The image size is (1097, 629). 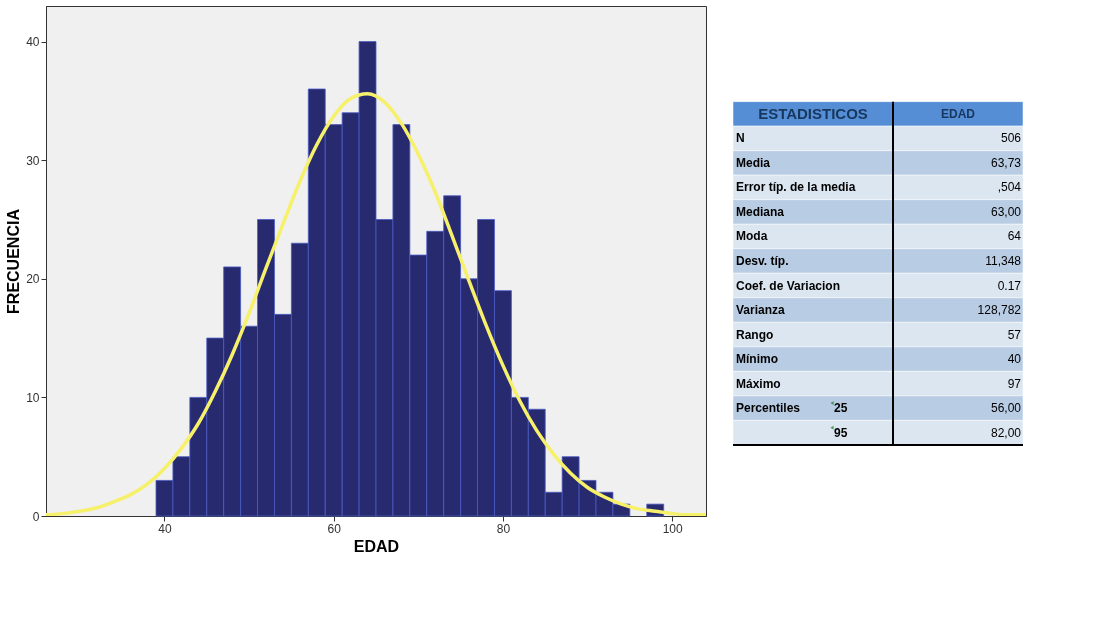 I want to click on y-tick-label: 10, so click(x=33, y=397).